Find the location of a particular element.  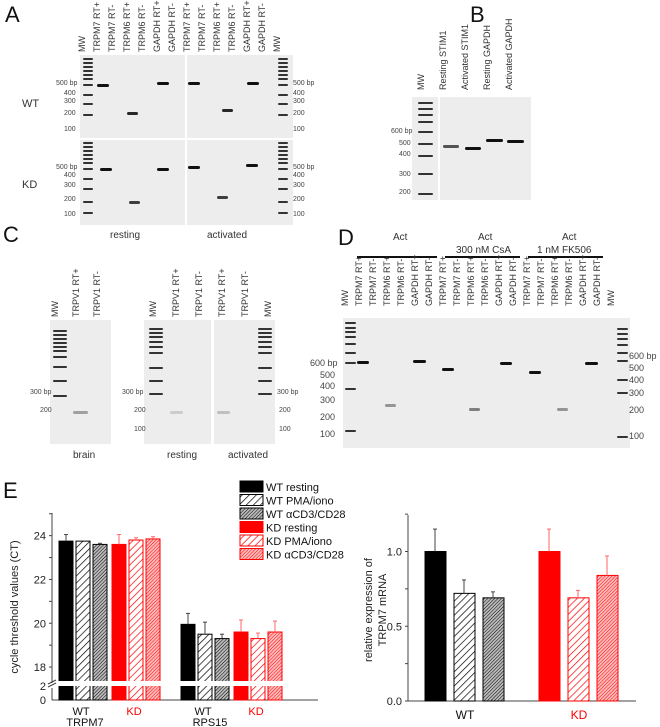

lane-label: GAPDH RT+ is located at coordinates (583, 280).